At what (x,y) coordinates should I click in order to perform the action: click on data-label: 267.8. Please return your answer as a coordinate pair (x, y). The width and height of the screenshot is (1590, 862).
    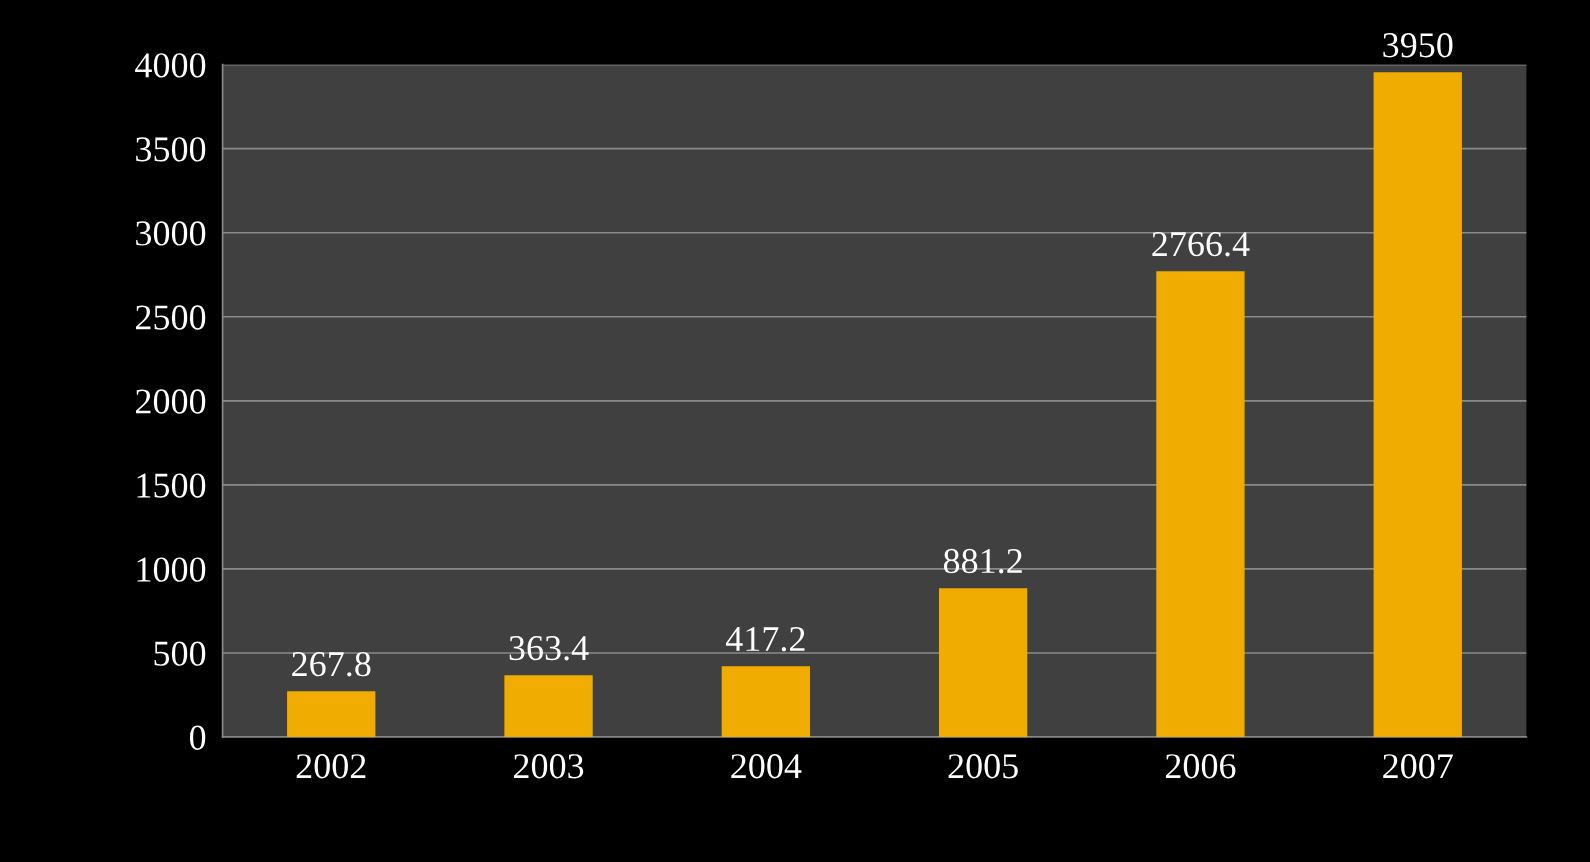
    Looking at the image, I should click on (331, 664).